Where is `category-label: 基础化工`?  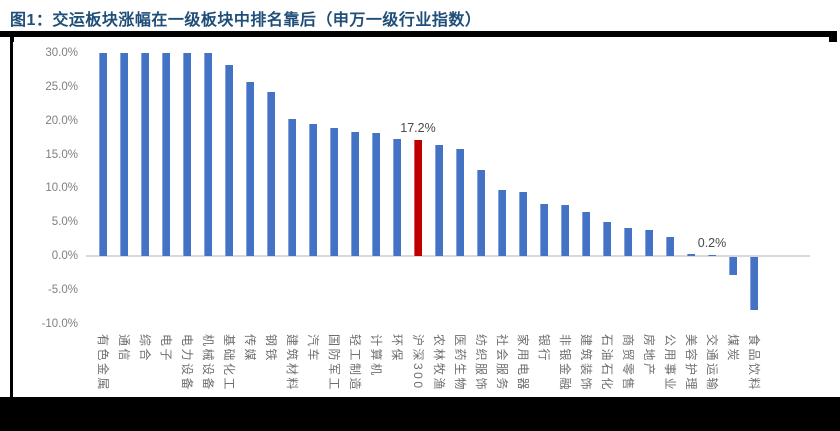 category-label: 基础化工 is located at coordinates (229, 363).